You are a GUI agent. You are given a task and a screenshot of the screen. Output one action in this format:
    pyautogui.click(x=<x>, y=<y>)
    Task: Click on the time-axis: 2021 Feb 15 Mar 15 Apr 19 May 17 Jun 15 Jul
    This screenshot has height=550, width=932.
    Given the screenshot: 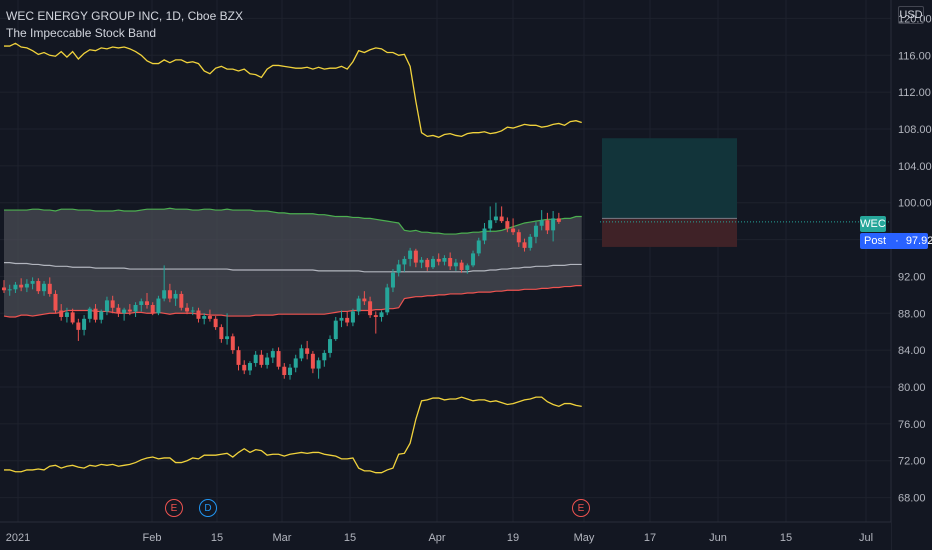 What is the action you would take?
    pyautogui.click(x=445, y=535)
    